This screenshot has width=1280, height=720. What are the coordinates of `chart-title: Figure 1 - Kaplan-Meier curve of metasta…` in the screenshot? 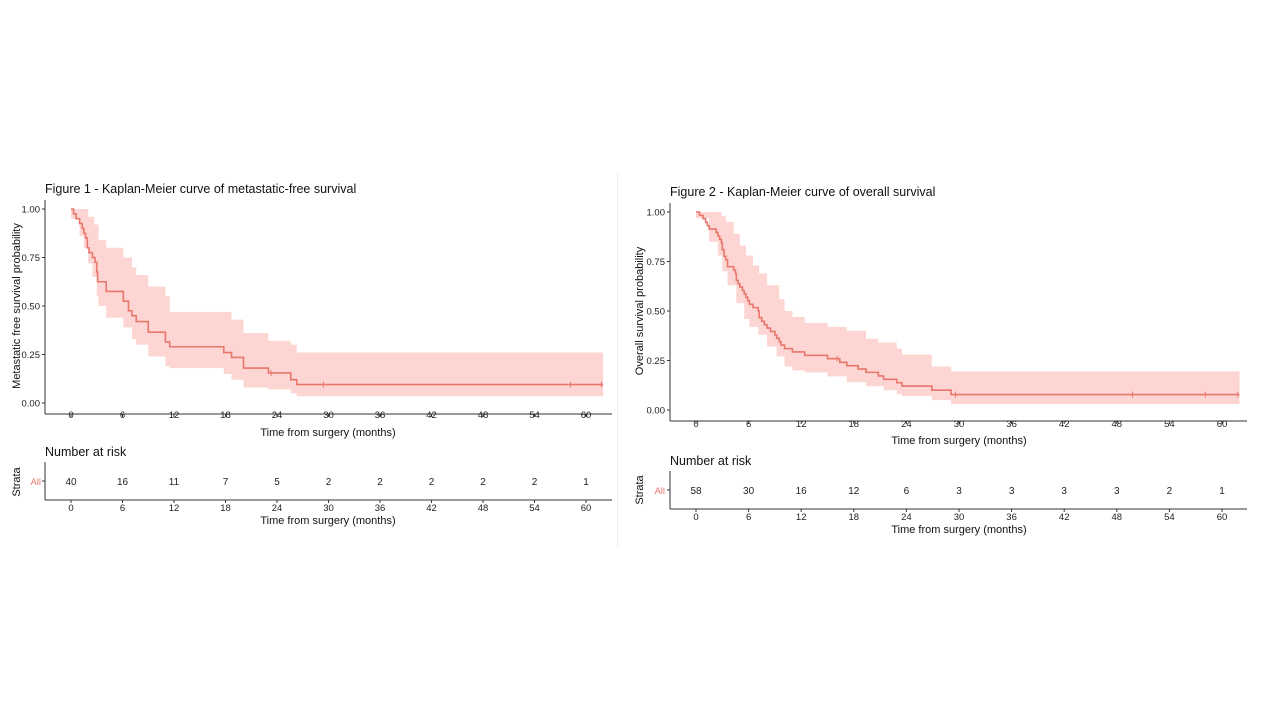 It's located at (200, 189).